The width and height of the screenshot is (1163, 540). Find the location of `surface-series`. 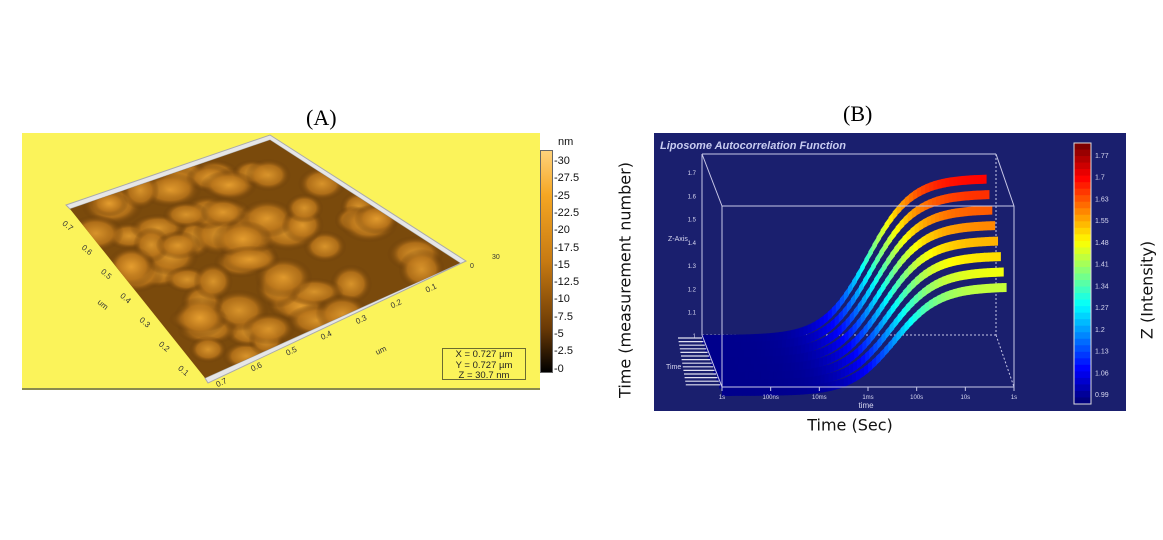

surface-series is located at coordinates (853, 294).